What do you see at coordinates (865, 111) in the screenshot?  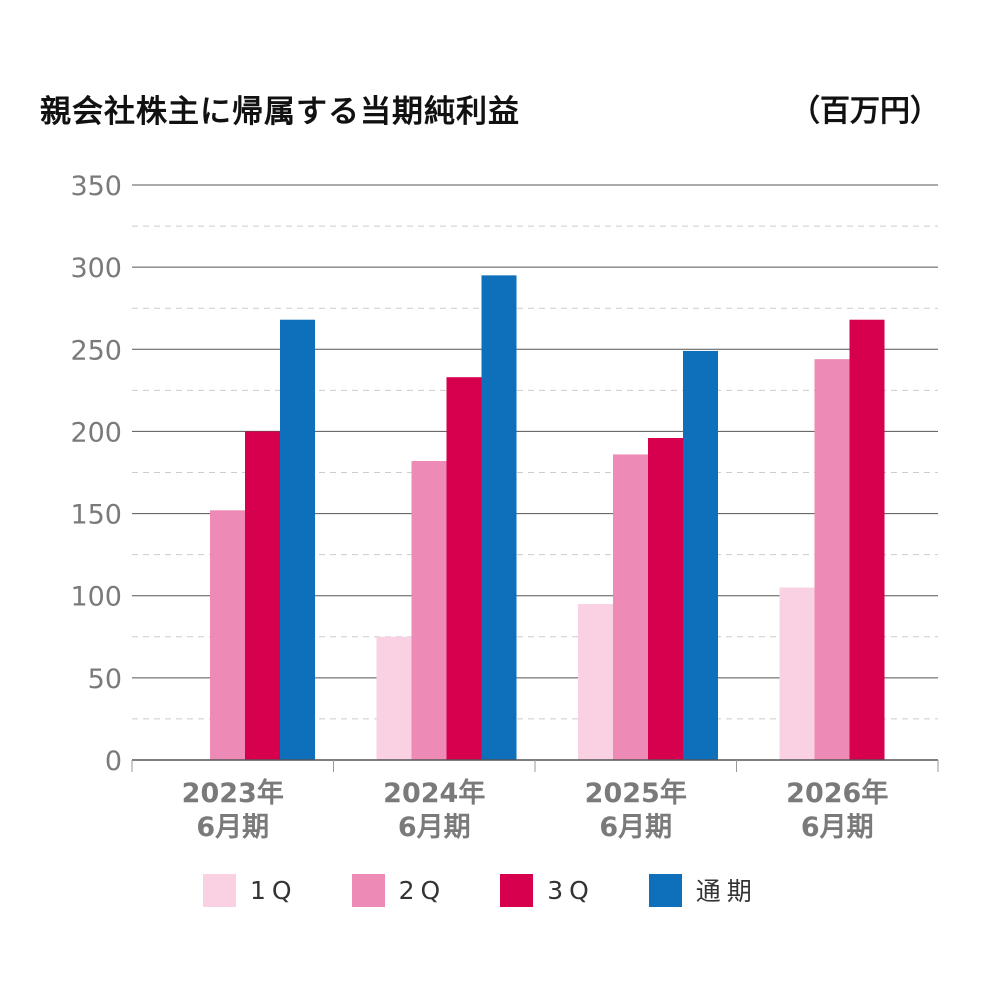 I see `unit-label: （百万円）` at bounding box center [865, 111].